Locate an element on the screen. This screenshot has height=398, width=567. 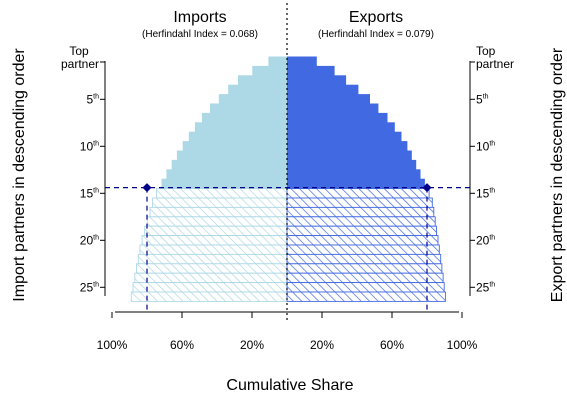
x-tick-label-3: 20% is located at coordinates (322, 345).